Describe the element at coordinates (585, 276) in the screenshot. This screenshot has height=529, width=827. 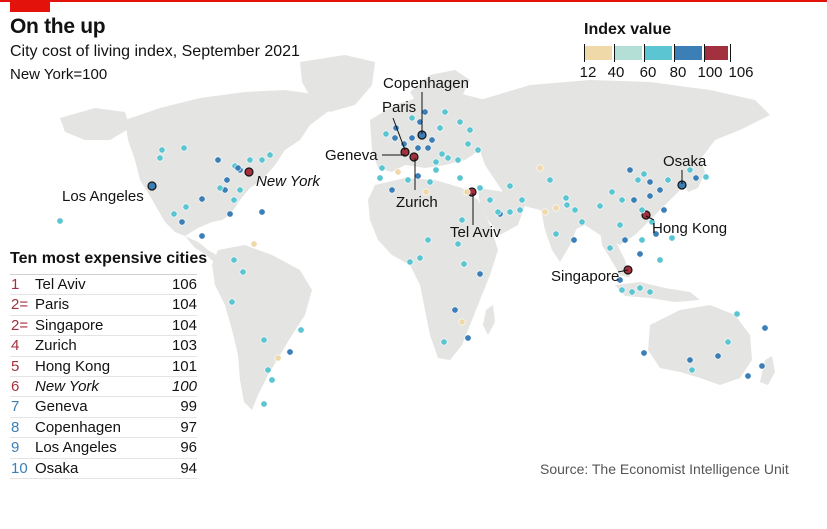
I see `label-singapore: Singapore` at that location.